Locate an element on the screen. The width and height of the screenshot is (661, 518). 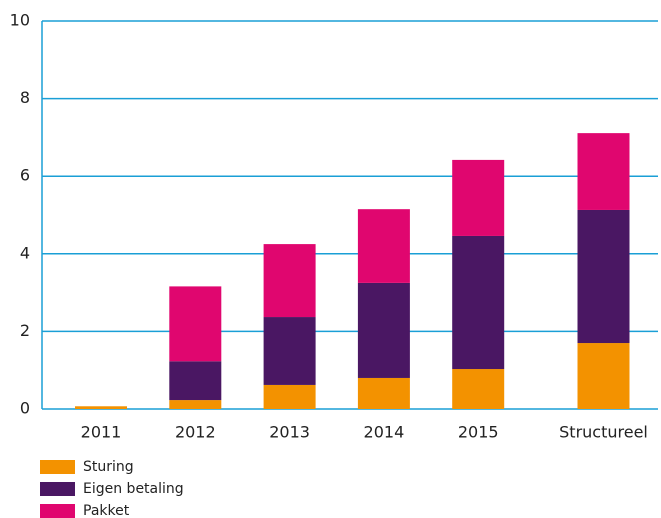
y-tick-label: 8 is located at coordinates (25, 97).